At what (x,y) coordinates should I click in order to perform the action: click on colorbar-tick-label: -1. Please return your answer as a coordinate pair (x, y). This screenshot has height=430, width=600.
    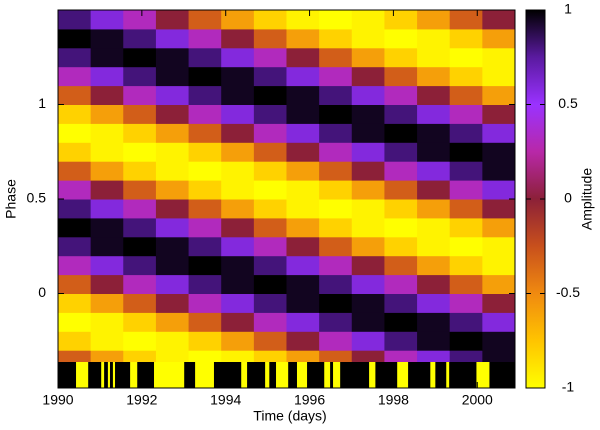
    Looking at the image, I should click on (568, 387).